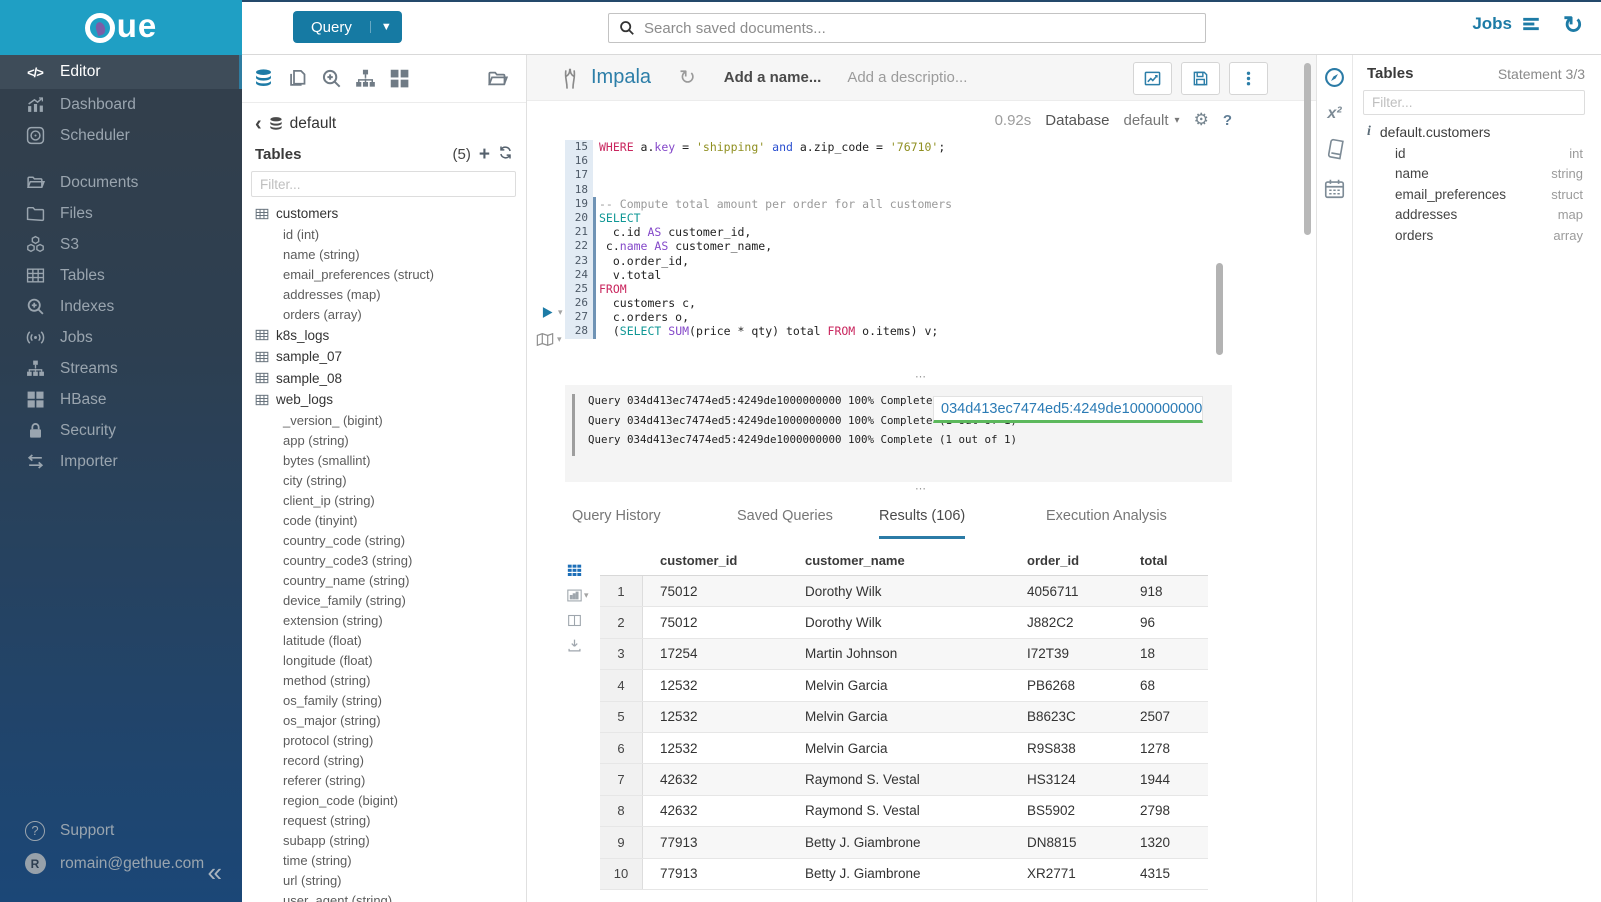 The height and width of the screenshot is (902, 1601). Describe the element at coordinates (1106, 516) in the screenshot. I see `tab-execution-analysis: Execution Analysis` at that location.